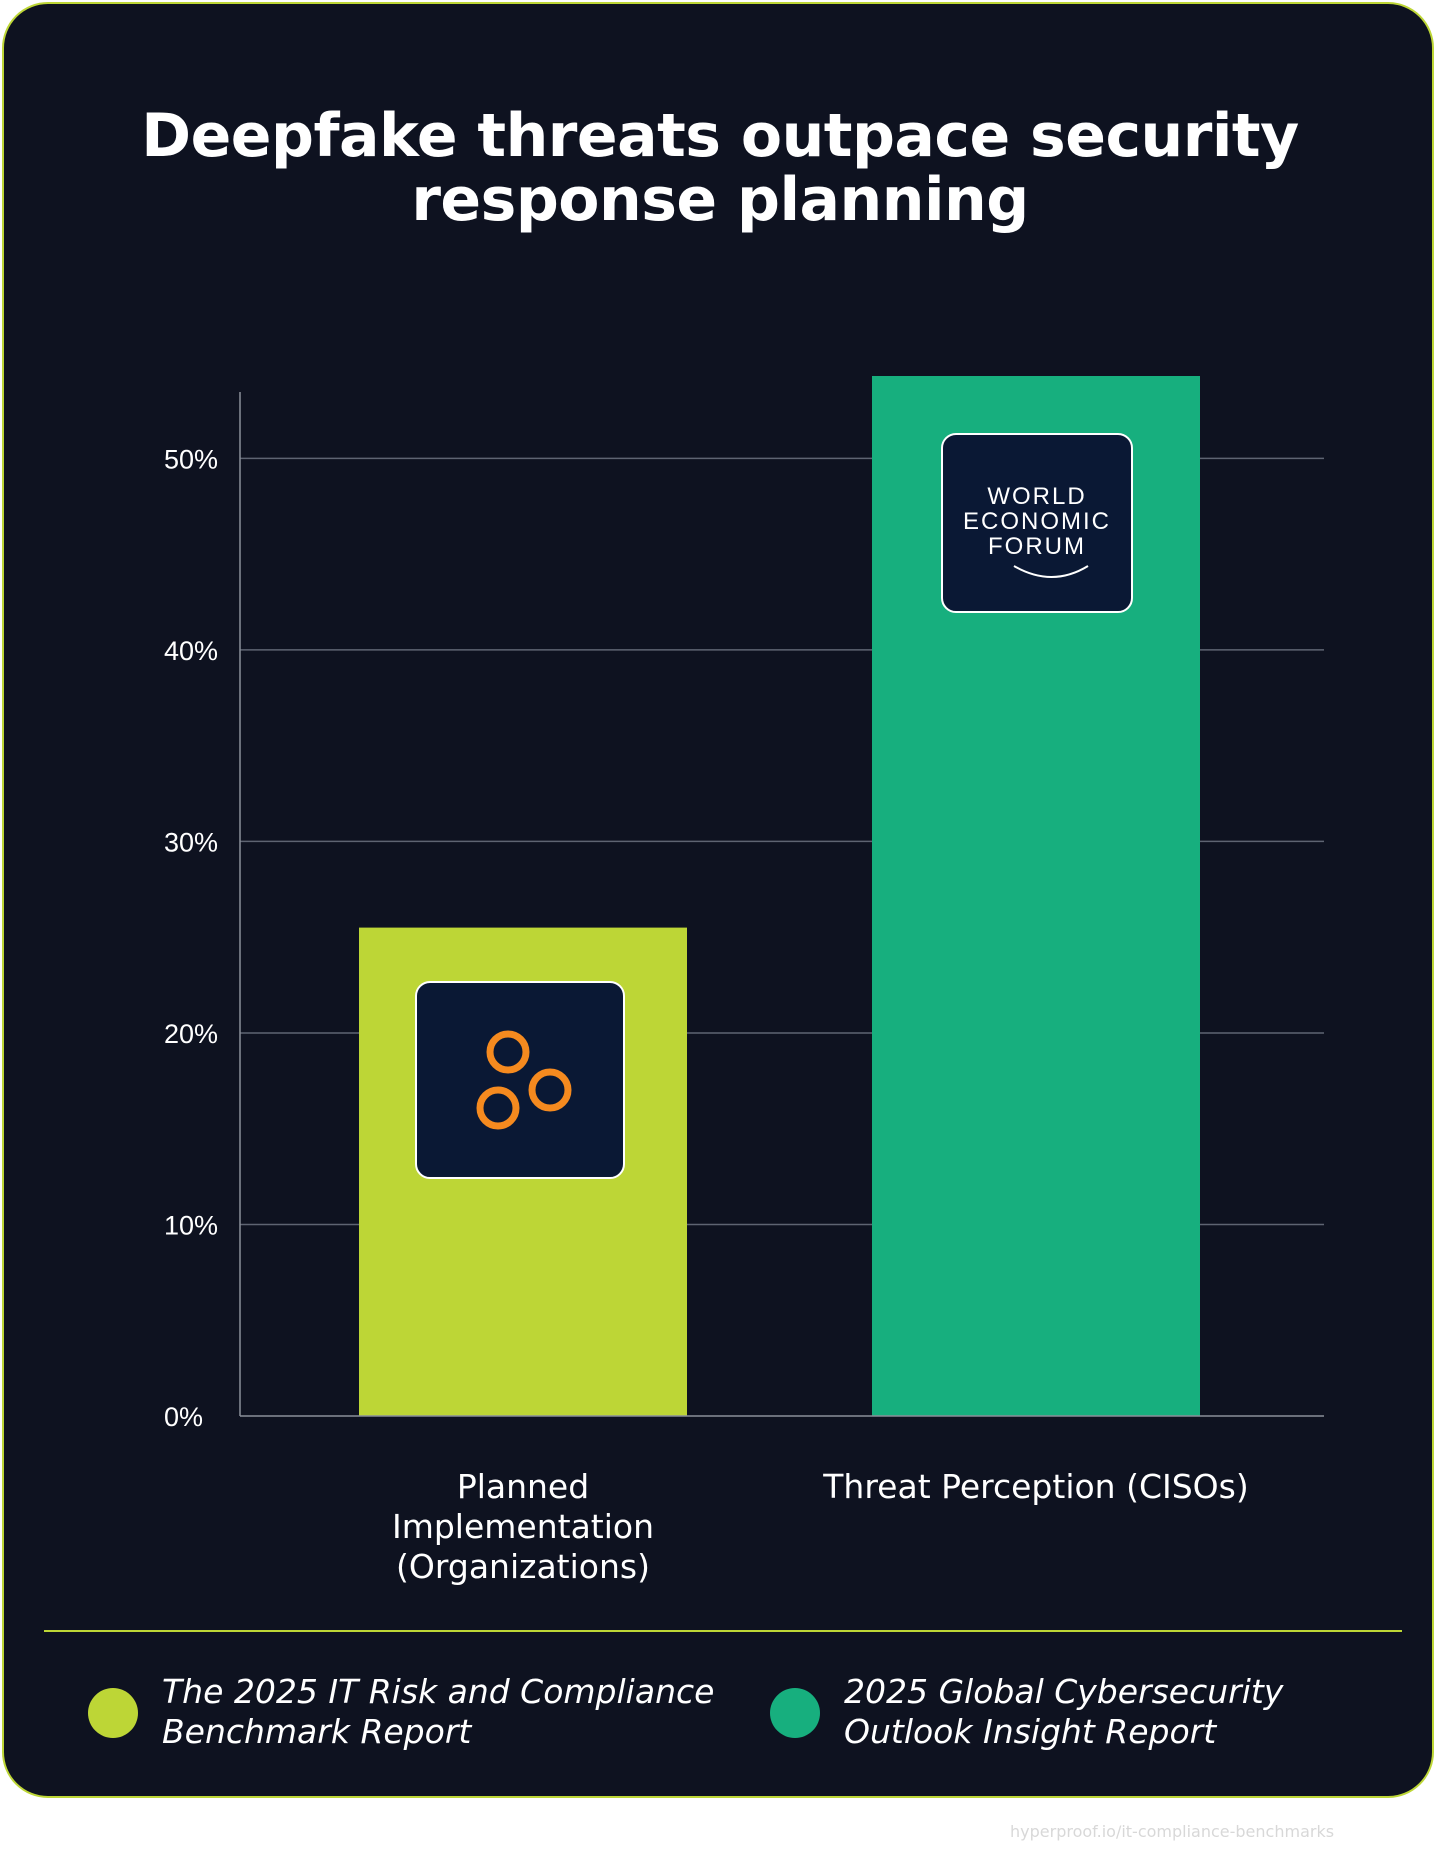 This screenshot has width=1440, height=1852. I want to click on y-tick-label-10: 10%, so click(191, 1225).